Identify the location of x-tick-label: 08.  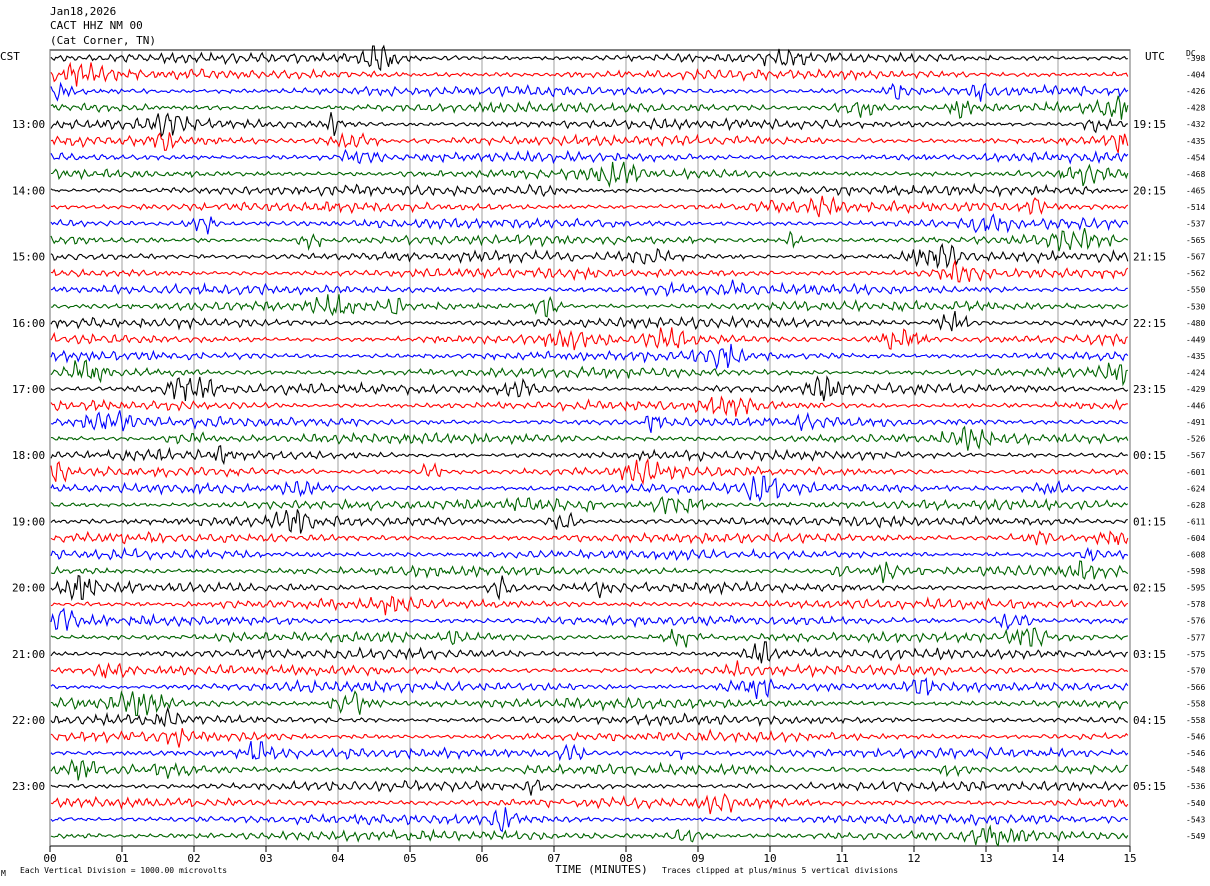
(625, 858).